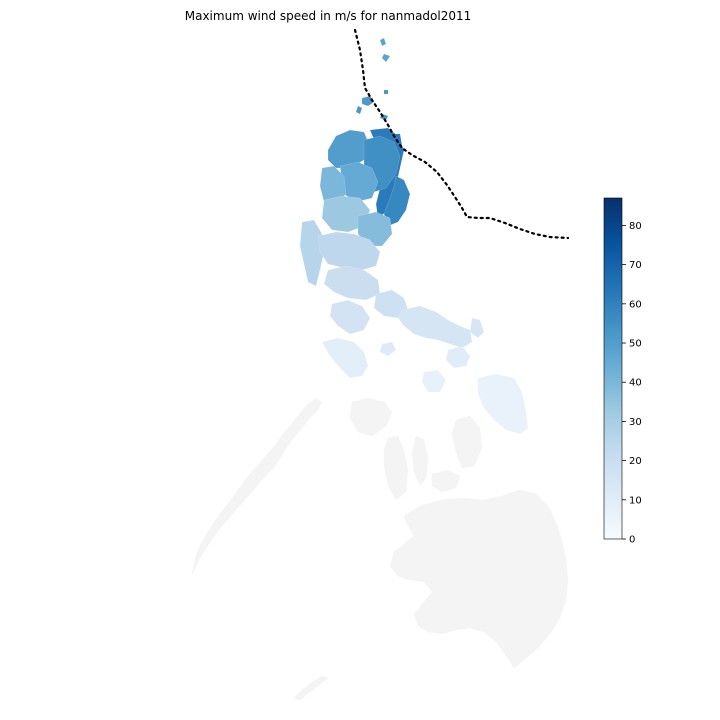  Describe the element at coordinates (420, 461) in the screenshot. I see `region-cebu` at that location.